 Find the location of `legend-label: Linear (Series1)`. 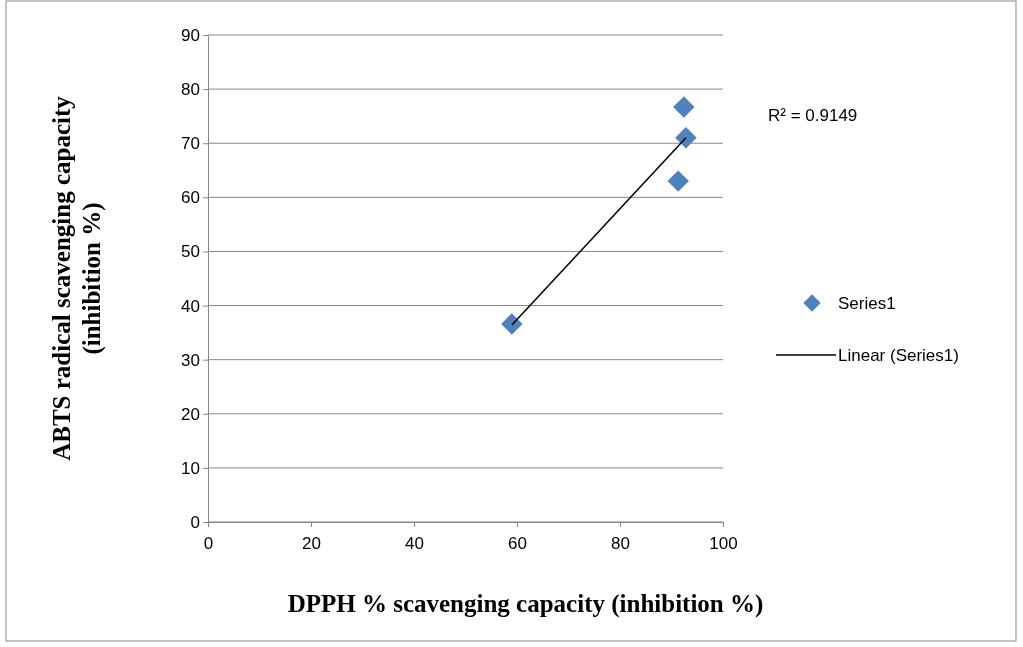

legend-label: Linear (Series1) is located at coordinates (898, 355).